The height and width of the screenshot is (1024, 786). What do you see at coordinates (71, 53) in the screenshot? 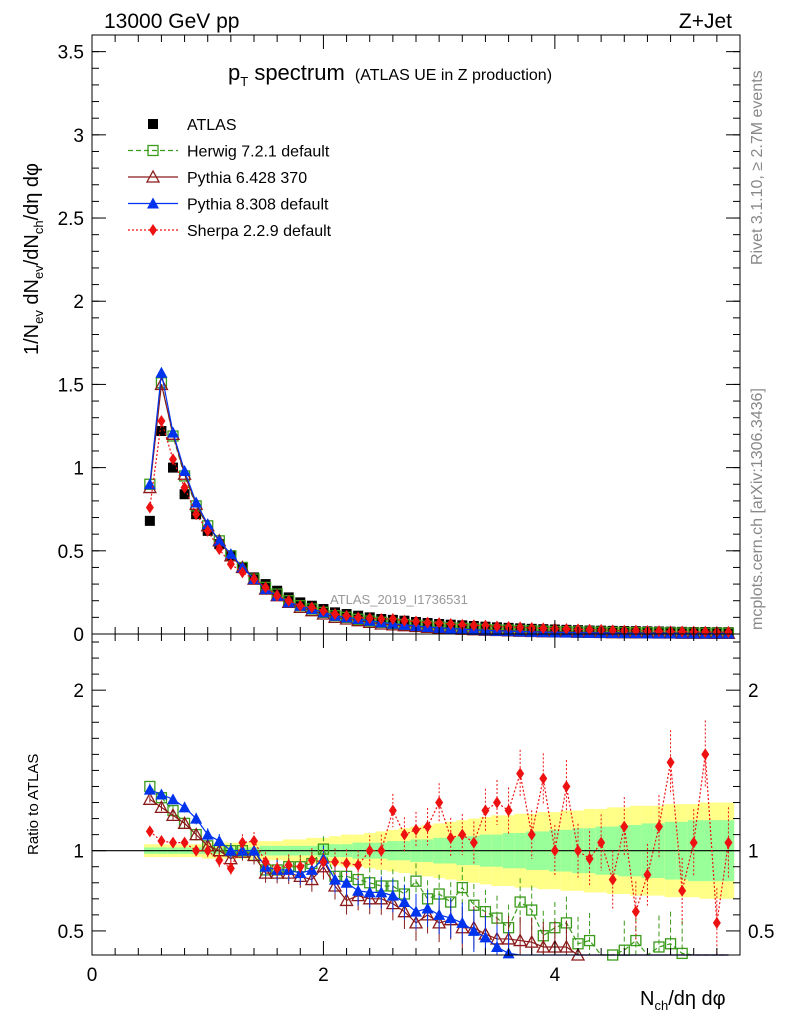
I see `y-tick-label-top: 3.5` at bounding box center [71, 53].